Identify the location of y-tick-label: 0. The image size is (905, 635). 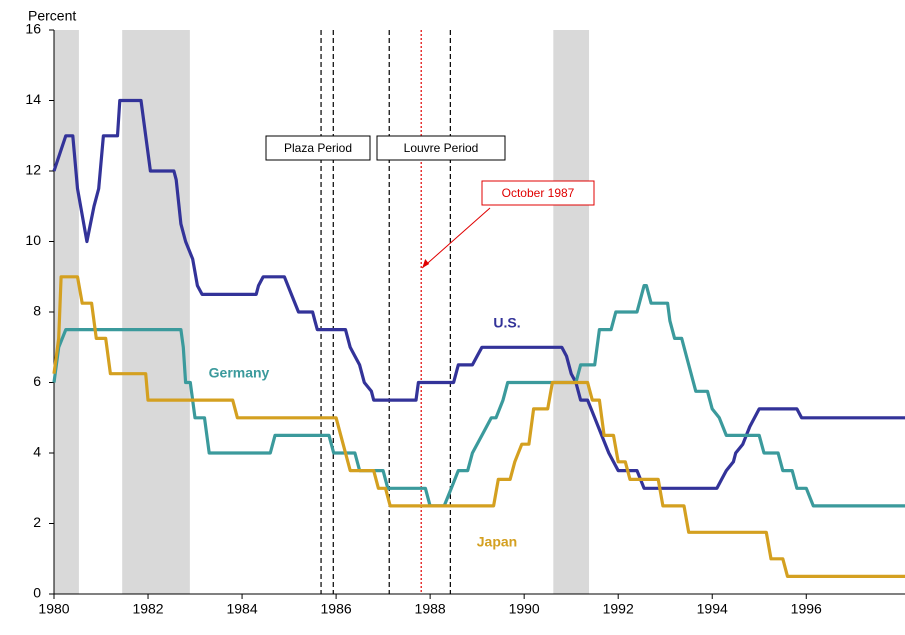
(37, 593).